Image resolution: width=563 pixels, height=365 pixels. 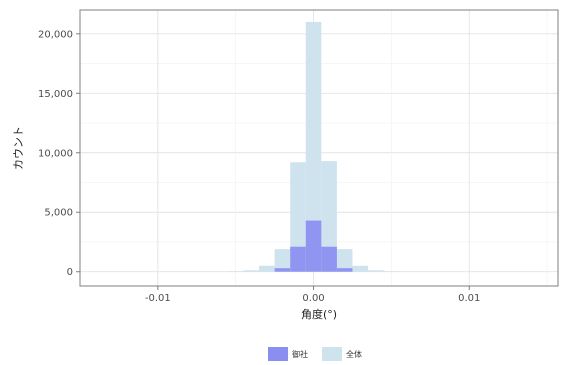 What do you see at coordinates (70, 272) in the screenshot?
I see `y-tick-label: 0` at bounding box center [70, 272].